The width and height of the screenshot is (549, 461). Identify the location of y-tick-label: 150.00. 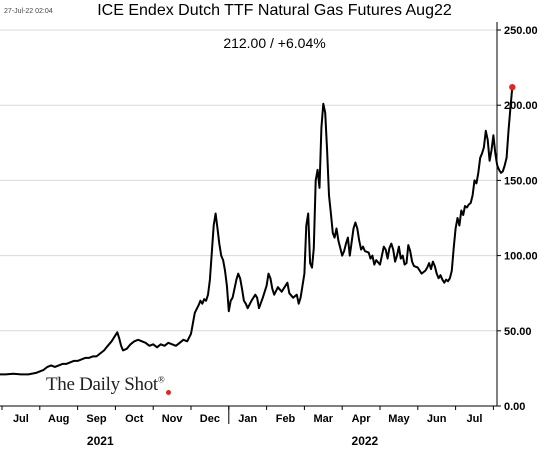
(521, 181).